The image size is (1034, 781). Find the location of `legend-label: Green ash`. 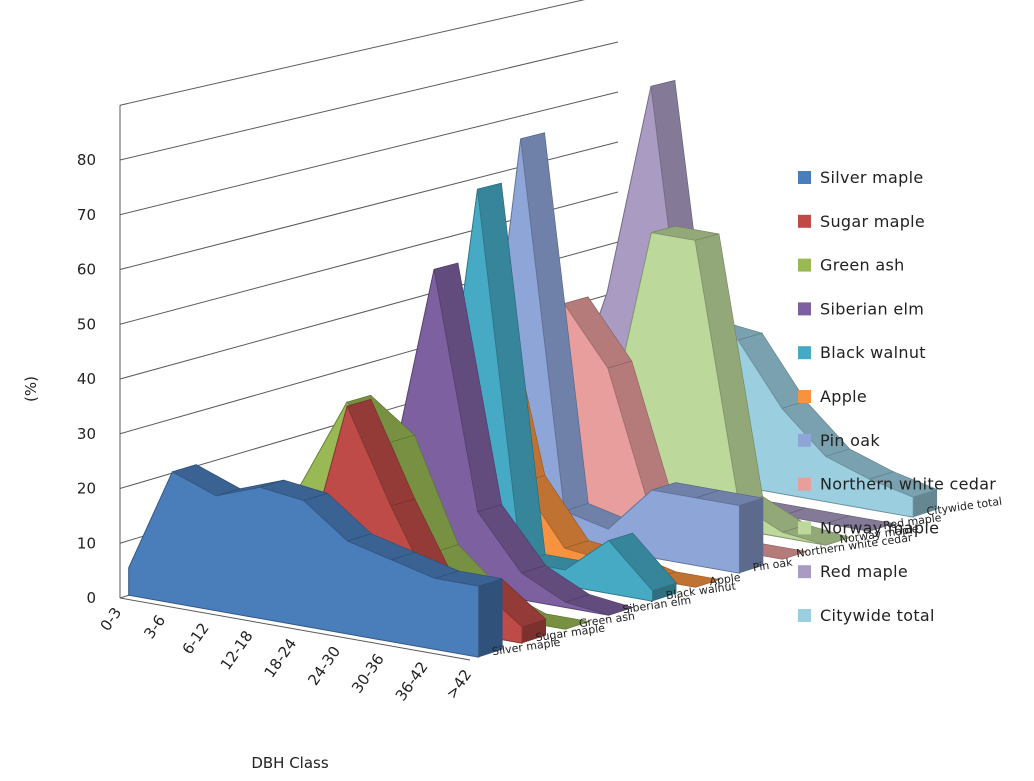

legend-label: Green ash is located at coordinates (862, 265).